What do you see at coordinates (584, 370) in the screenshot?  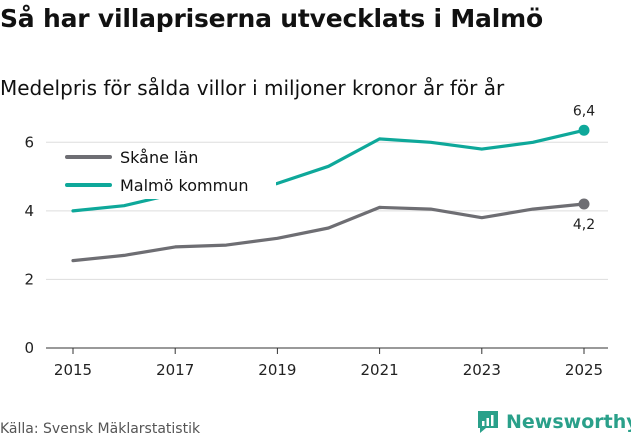 I see `x-tick-label: 2025` at bounding box center [584, 370].